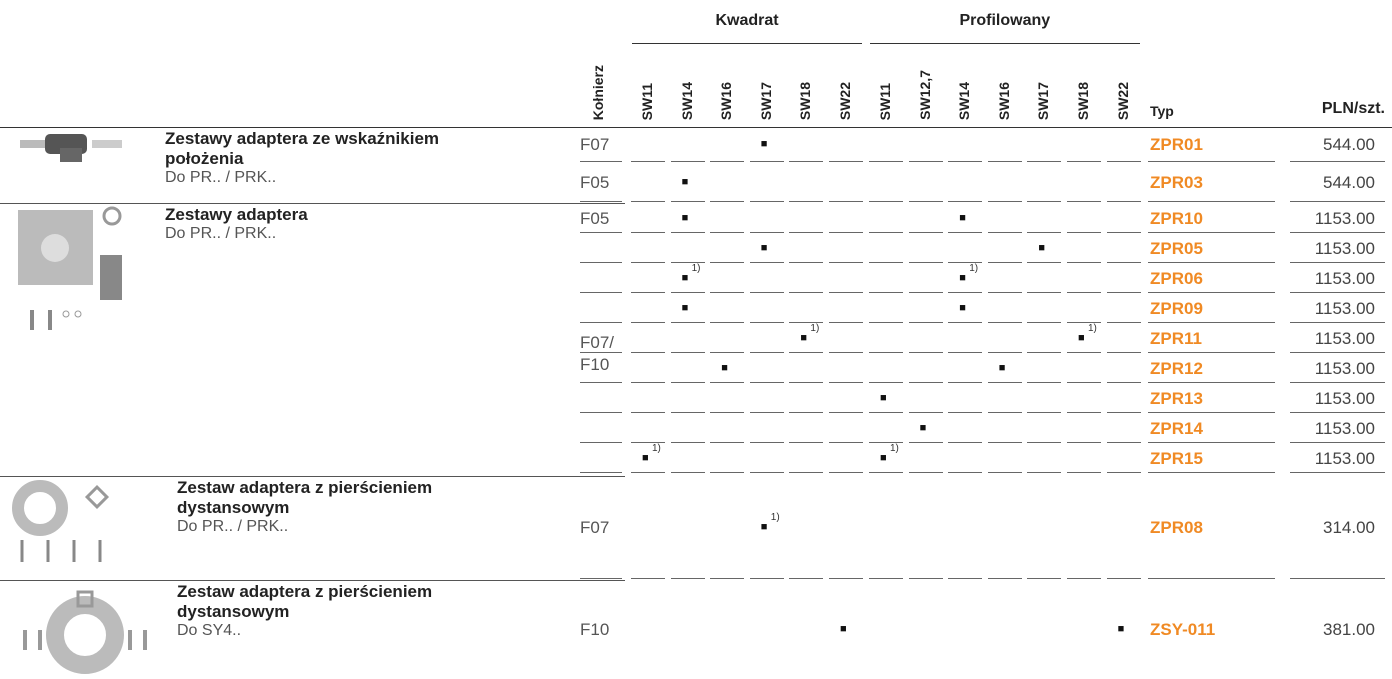  Describe the element at coordinates (964, 100) in the screenshot. I see `column-header: SW14` at that location.